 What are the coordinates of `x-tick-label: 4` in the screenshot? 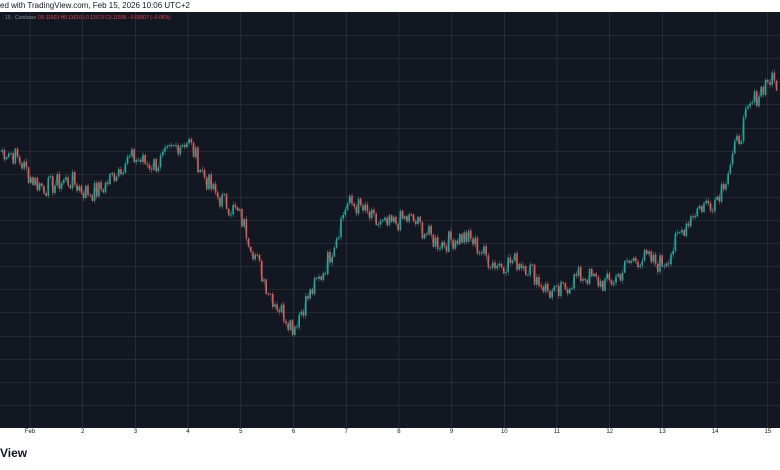 It's located at (188, 432).